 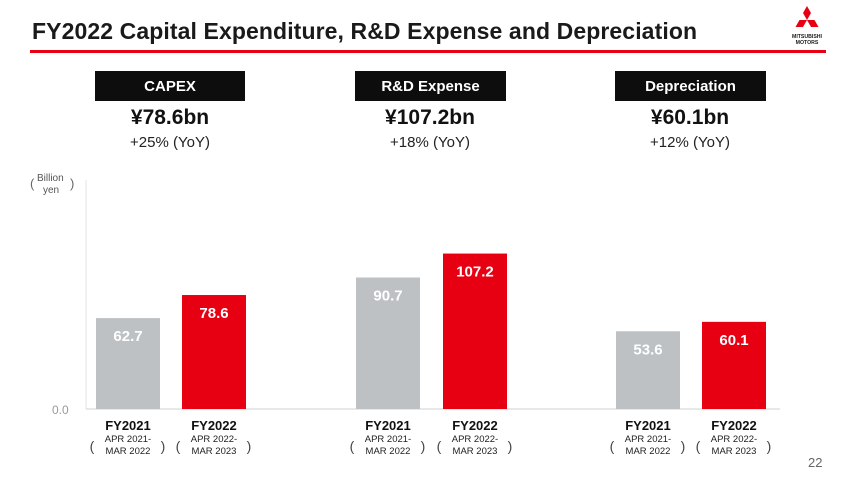 I want to click on unit-line1: Billion, so click(x=50, y=178).